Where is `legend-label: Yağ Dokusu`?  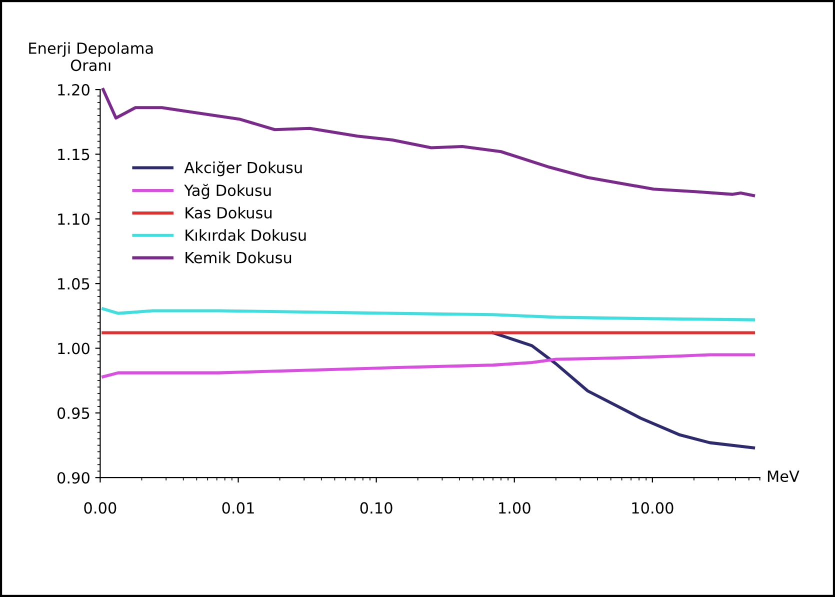 legend-label: Yağ Dokusu is located at coordinates (227, 192).